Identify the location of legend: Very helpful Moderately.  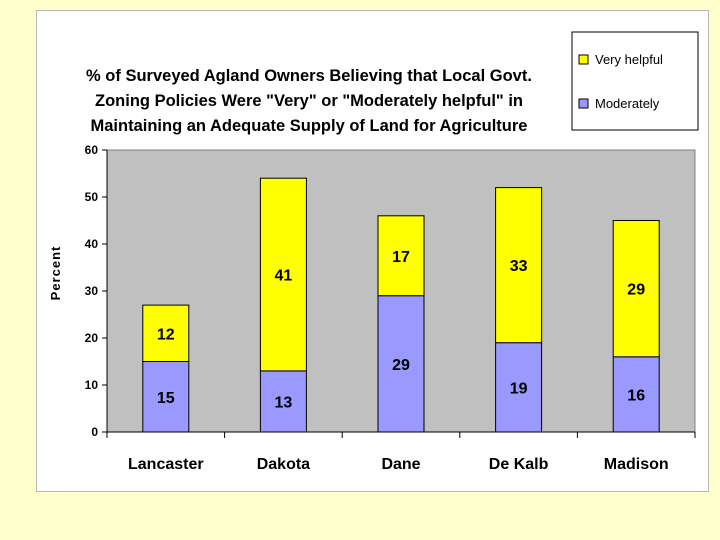
(635, 81).